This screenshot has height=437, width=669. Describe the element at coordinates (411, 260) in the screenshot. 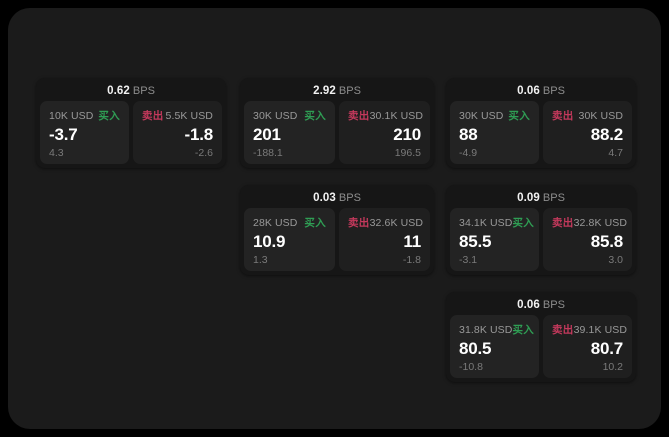

I see `sell-delta: -1.8` at that location.